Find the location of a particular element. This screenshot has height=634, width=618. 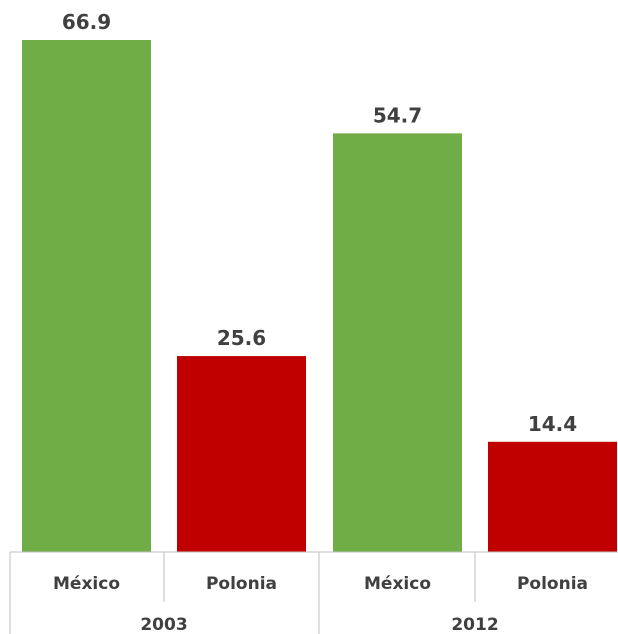

category-labels: México Polonia México Polonia is located at coordinates (320, 584).